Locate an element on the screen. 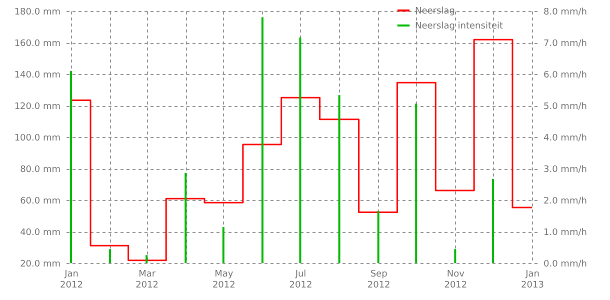 Image resolution: width=610 pixels, height=300 pixels. y2-tick-label: 7.0 mm/h is located at coordinates (565, 44).